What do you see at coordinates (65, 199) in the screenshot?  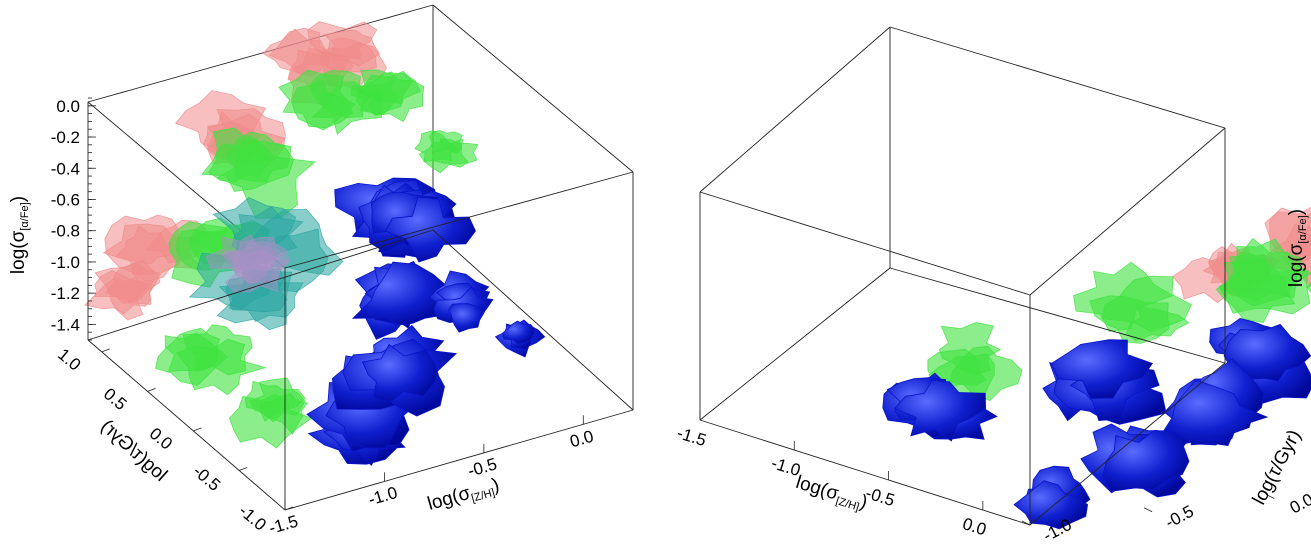 I see `left-z-tick-label: -0.6` at bounding box center [65, 199].